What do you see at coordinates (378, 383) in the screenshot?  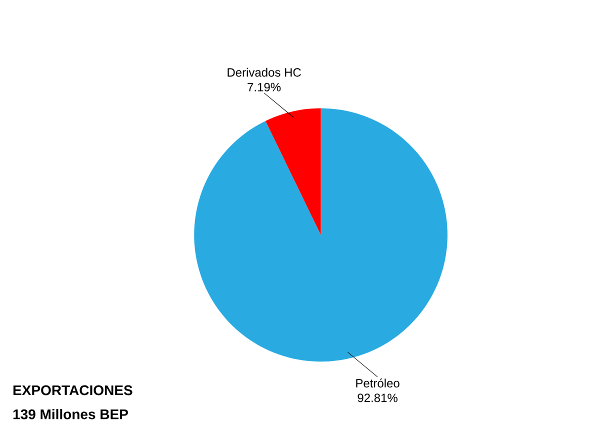 I see `slice-label: Petróleo` at bounding box center [378, 383].